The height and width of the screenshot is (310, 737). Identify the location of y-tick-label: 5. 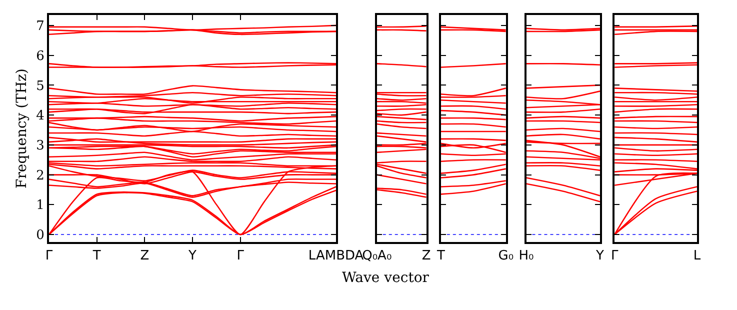
(40, 86).